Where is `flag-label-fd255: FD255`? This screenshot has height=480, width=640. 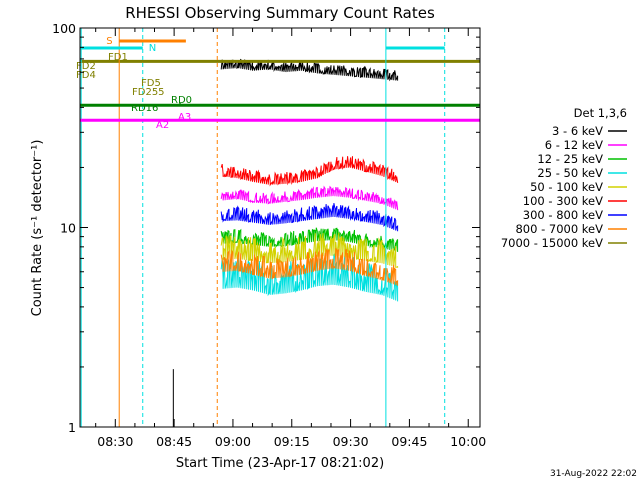 flag-label-fd255: FD255 is located at coordinates (148, 92).